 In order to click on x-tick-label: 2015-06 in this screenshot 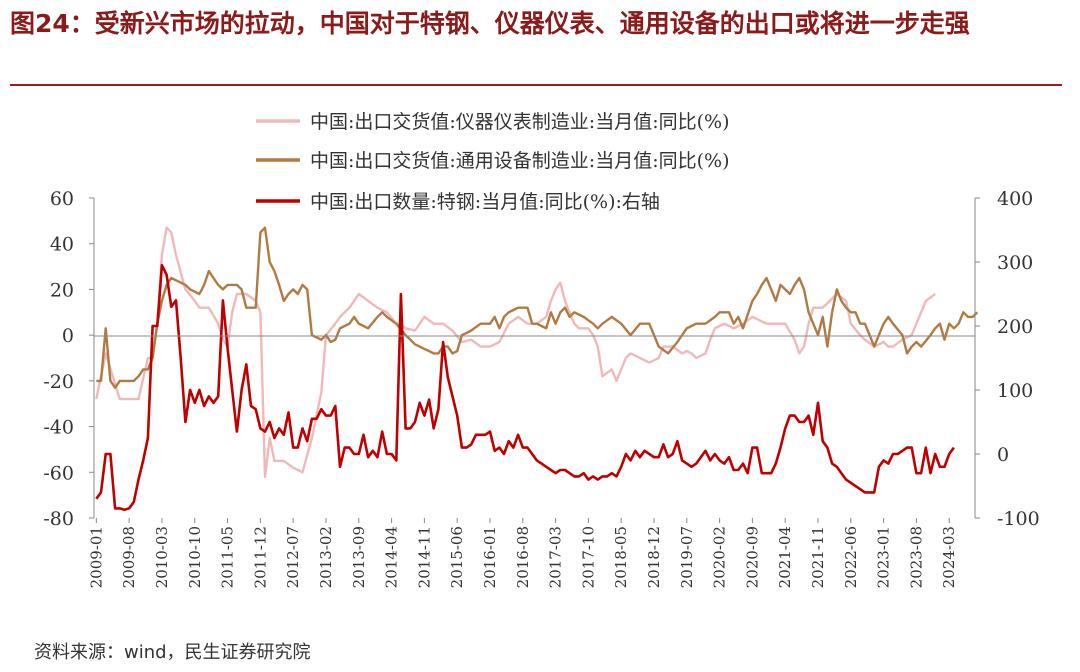, I will do `click(457, 557)`.